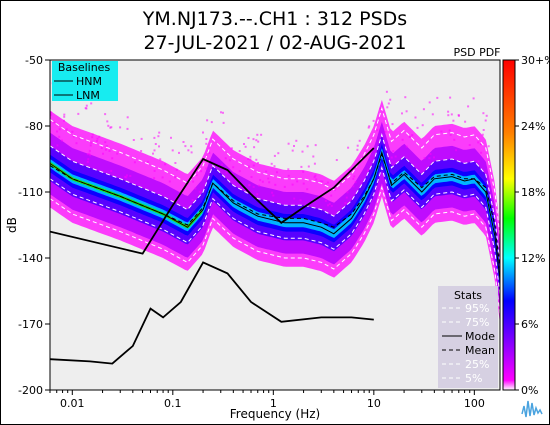 This screenshot has width=550, height=425. Describe the element at coordinates (529, 390) in the screenshot. I see `colorbar-tick-label: 0%` at that location.